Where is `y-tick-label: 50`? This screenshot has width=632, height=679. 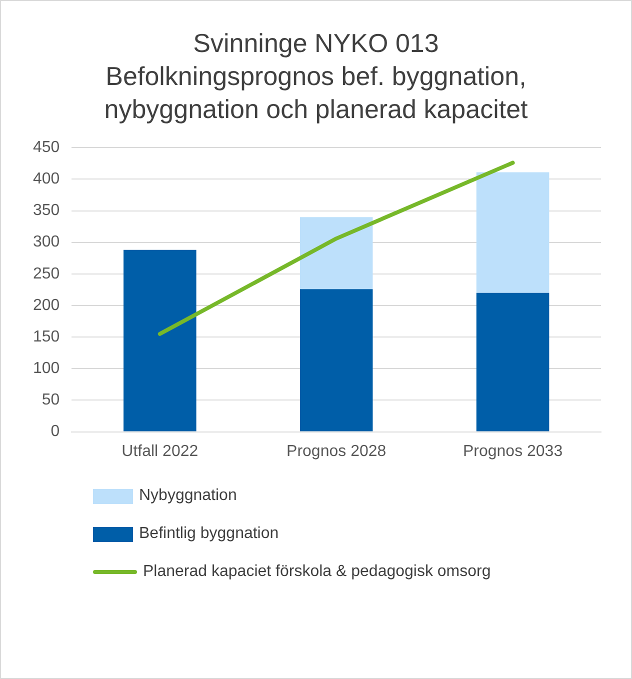 y-tick-label: 50 is located at coordinates (51, 400).